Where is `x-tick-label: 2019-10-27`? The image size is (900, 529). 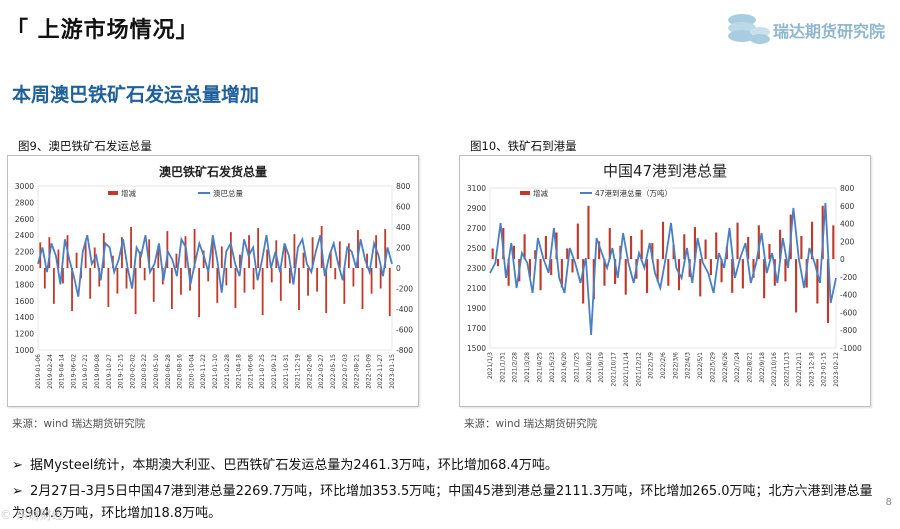 x-tick-label: 2019-10-27 is located at coordinates (109, 371).